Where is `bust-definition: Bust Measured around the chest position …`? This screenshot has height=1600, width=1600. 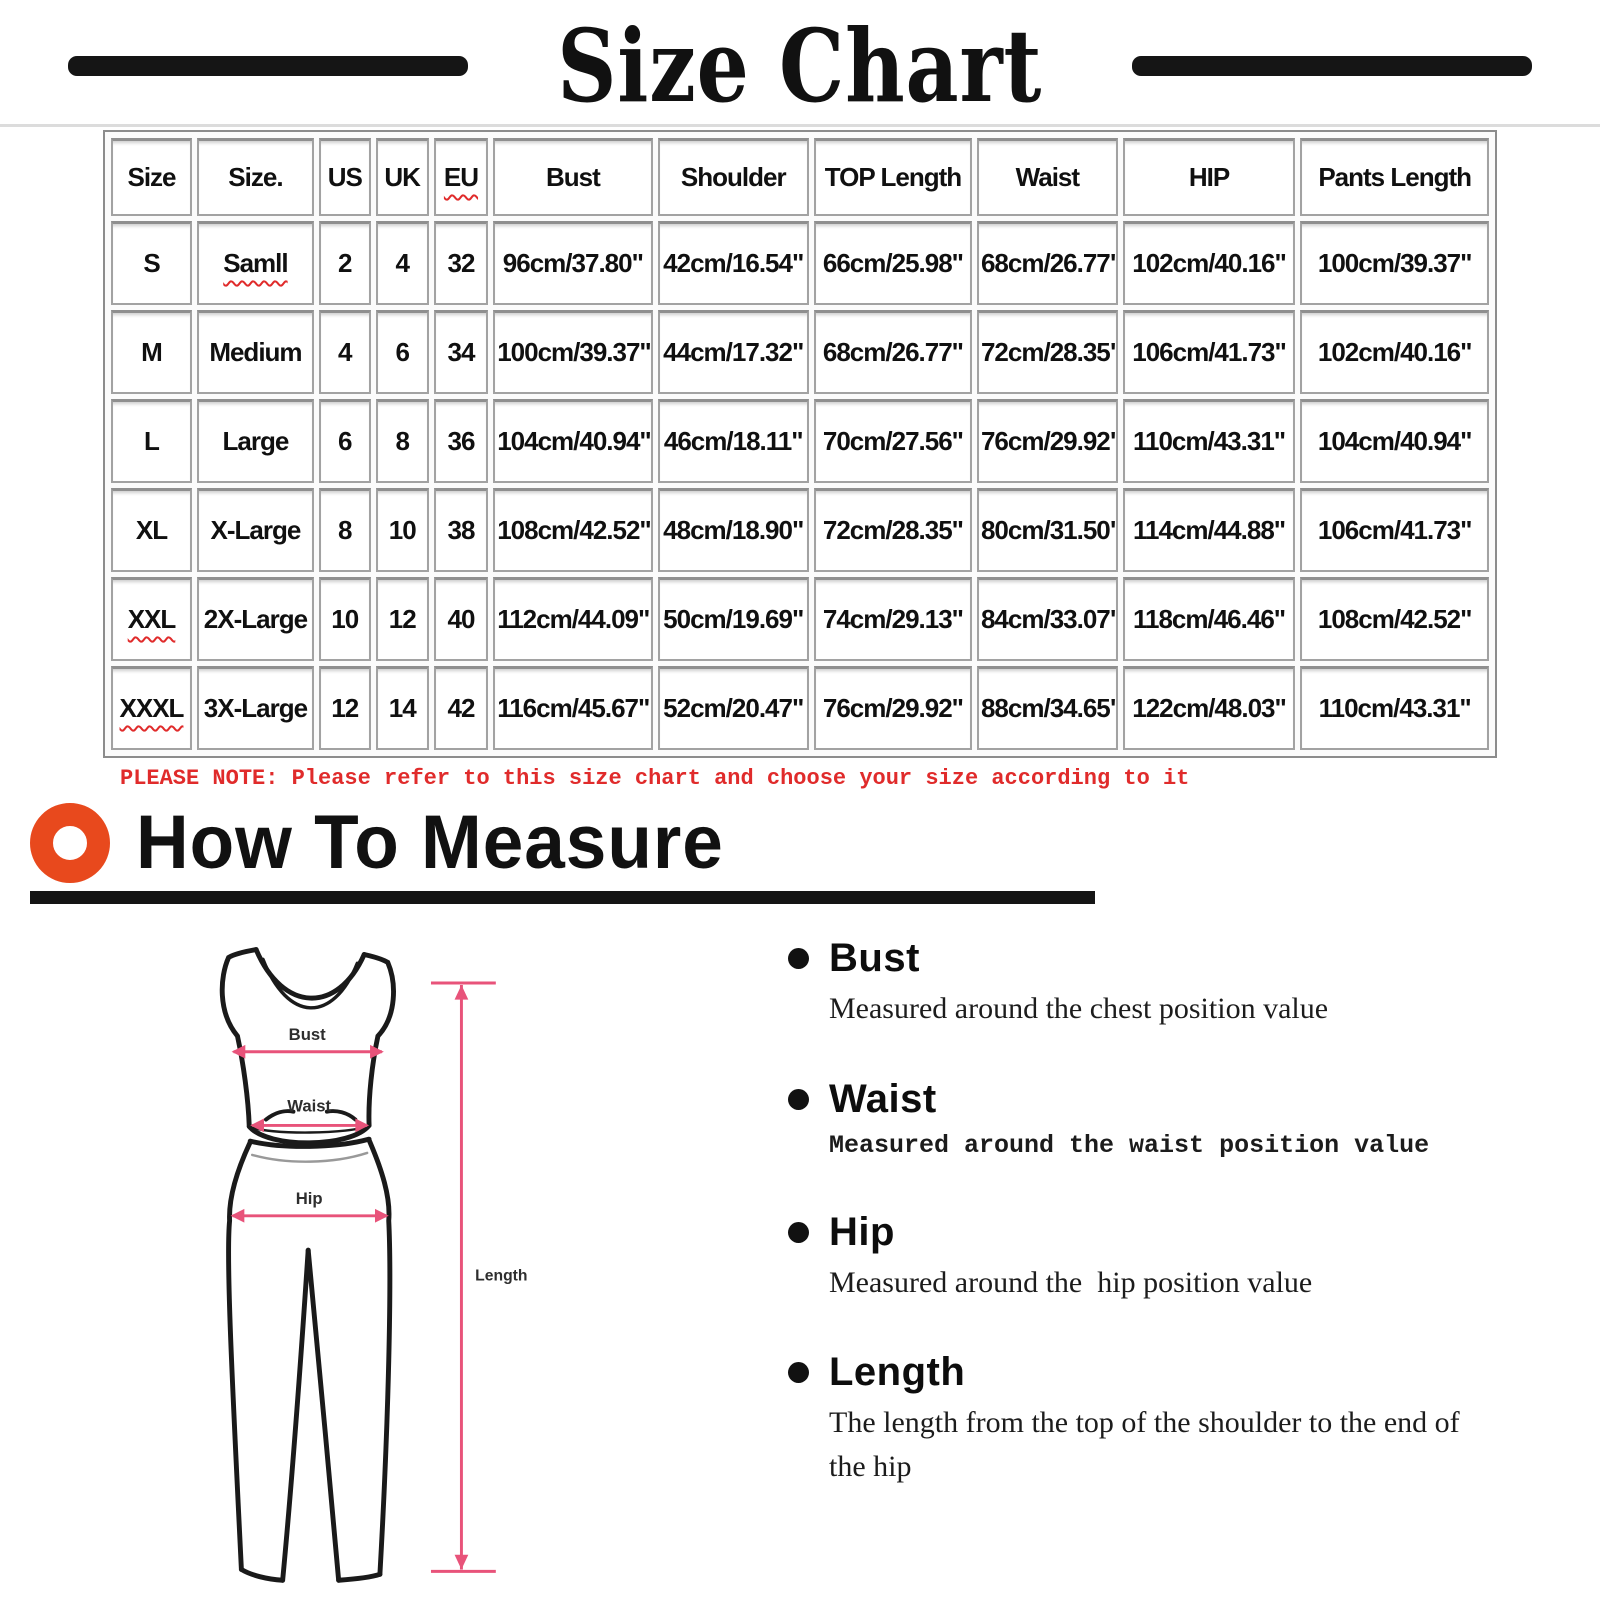 bust-definition: Bust Measured around the chest position … is located at coordinates (1148, 983).